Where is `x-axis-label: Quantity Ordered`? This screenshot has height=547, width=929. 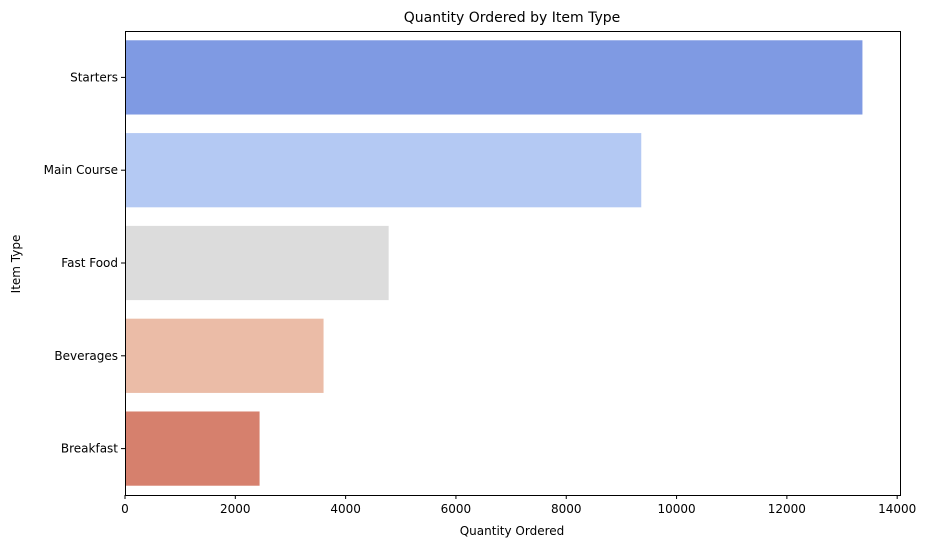
x-axis-label: Quantity Ordered is located at coordinates (512, 531).